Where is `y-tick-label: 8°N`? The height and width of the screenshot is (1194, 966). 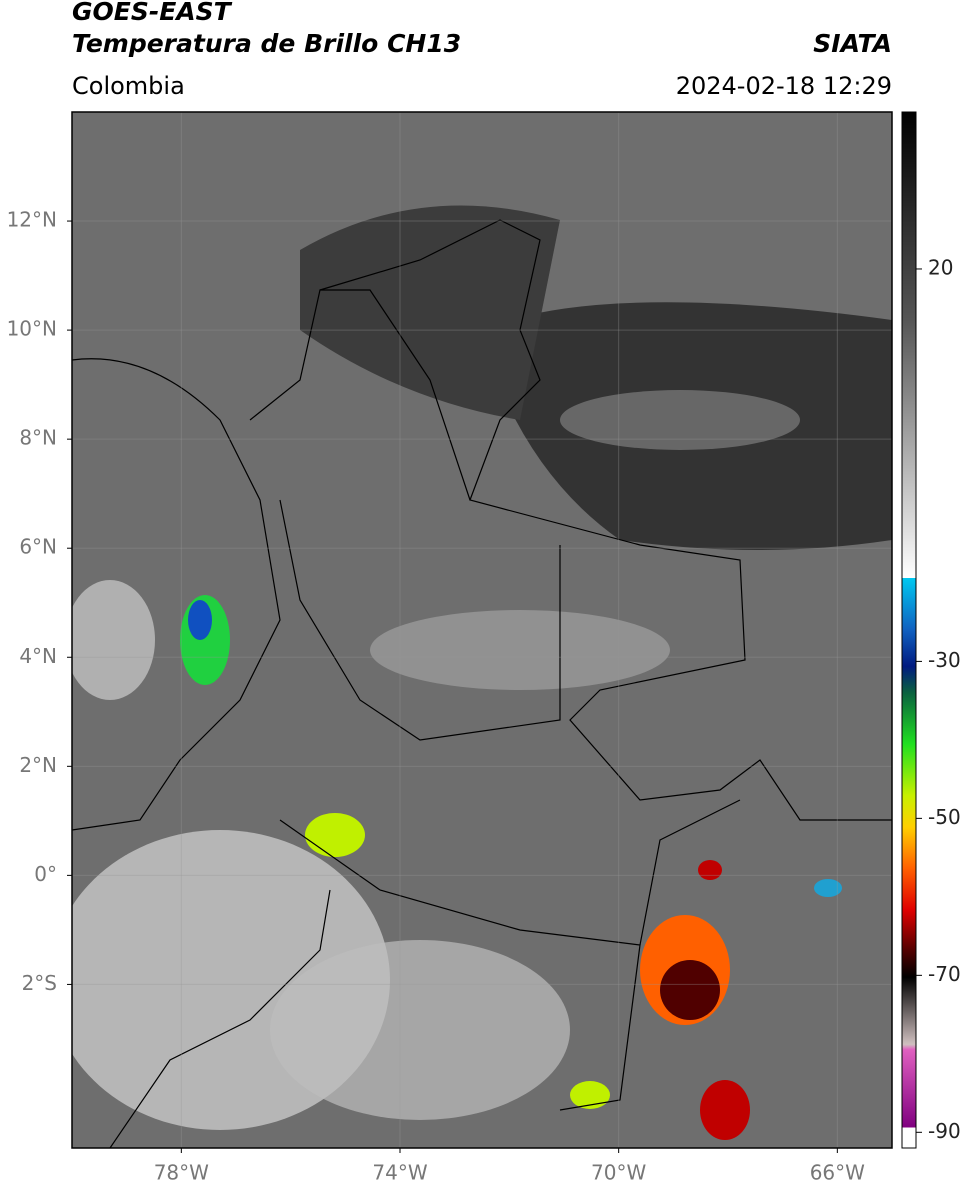 y-tick-label: 8°N is located at coordinates (38, 438).